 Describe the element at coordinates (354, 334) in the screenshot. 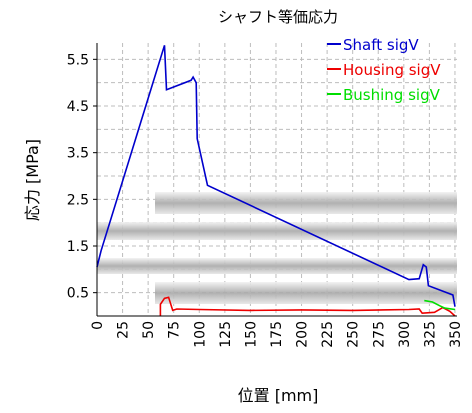

I see `x-tick-label: 250` at that location.